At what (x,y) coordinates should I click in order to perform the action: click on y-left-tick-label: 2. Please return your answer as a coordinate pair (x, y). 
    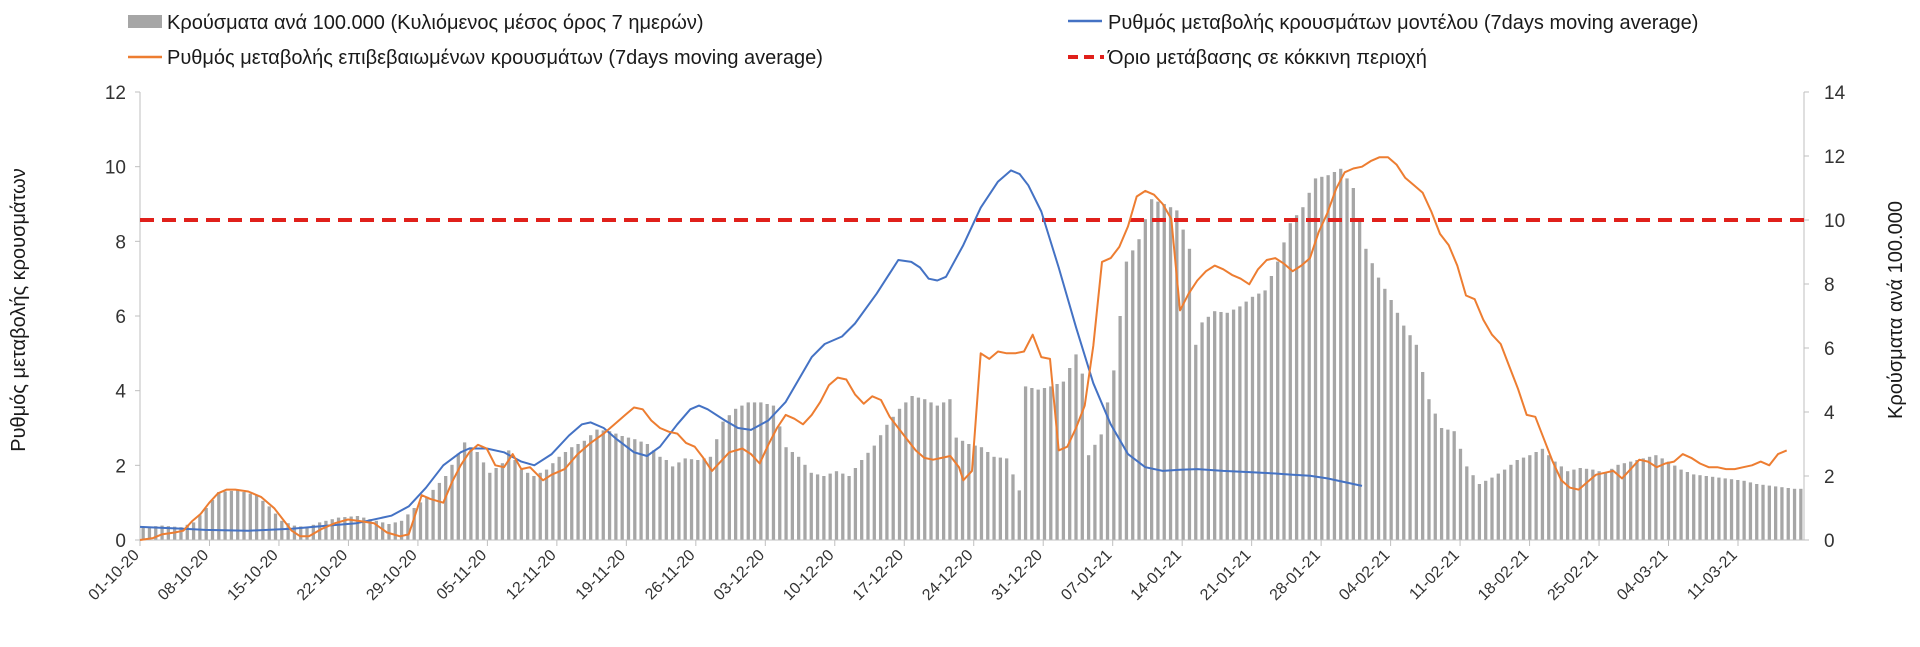
    Looking at the image, I should click on (120, 466).